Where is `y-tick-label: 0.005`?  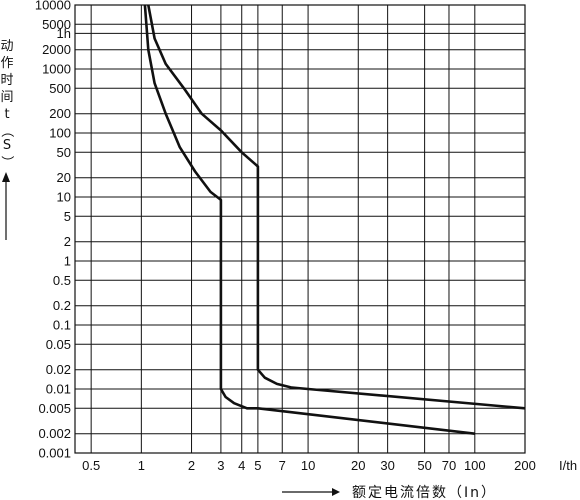
y-tick-label: 0.005 is located at coordinates (54, 408).